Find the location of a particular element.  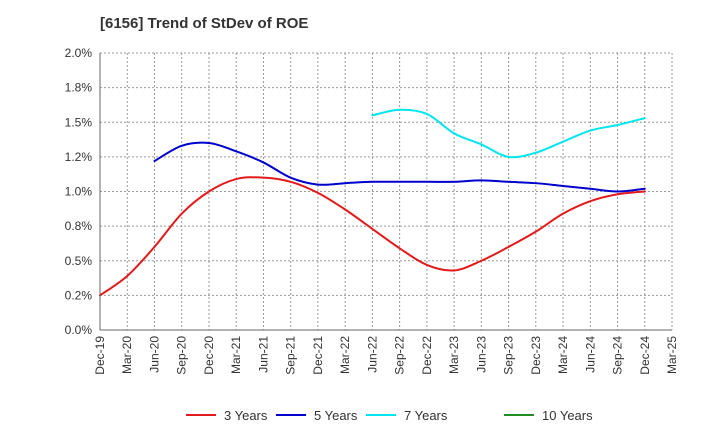

x-tick-label: Jun-24 is located at coordinates (590, 354).